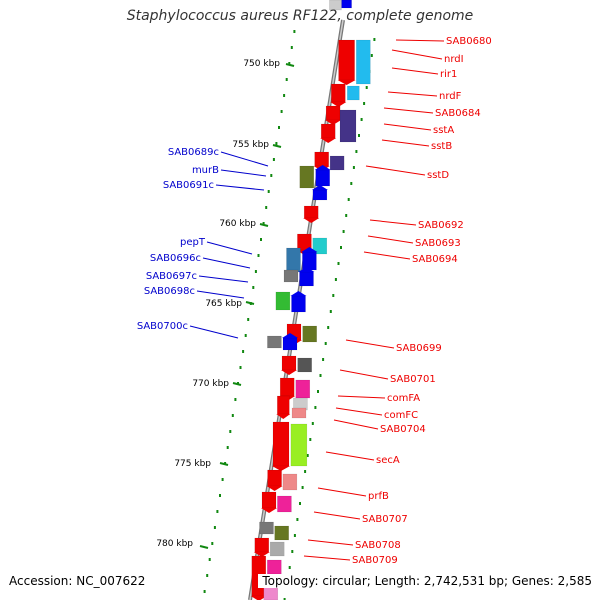 The image size is (600, 604). What do you see at coordinates (413, 379) in the screenshot?
I see `gene-label-SAB0701: SAB0701` at bounding box center [413, 379].